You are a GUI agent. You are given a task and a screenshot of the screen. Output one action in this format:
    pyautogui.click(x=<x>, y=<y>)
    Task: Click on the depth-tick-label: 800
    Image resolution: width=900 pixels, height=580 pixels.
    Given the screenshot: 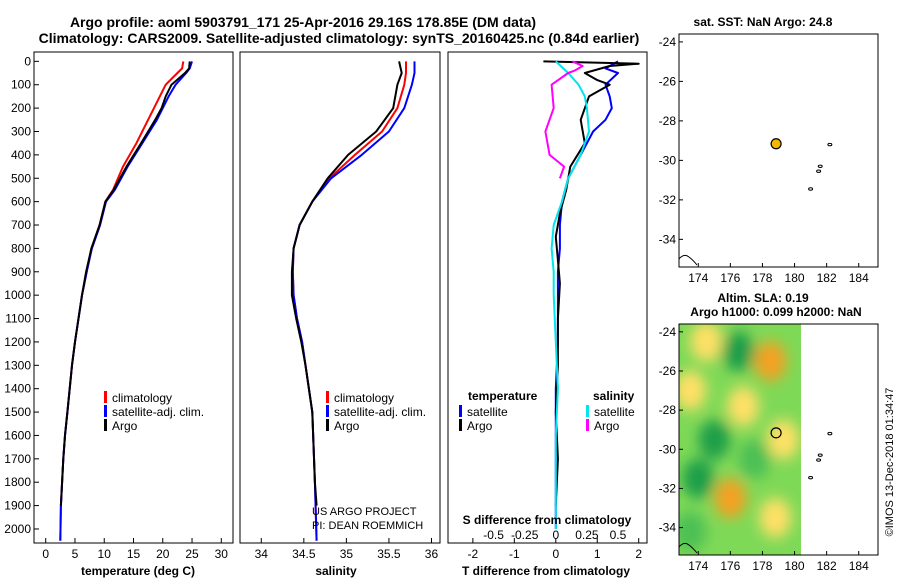 What is the action you would take?
    pyautogui.click(x=21, y=248)
    